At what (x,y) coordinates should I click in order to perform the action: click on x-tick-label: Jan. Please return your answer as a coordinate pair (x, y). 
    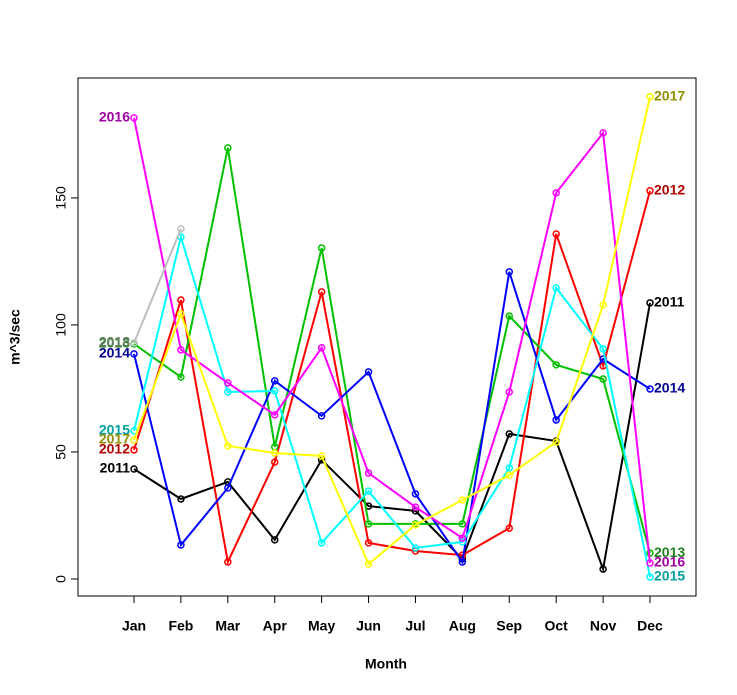
    Looking at the image, I should click on (134, 626).